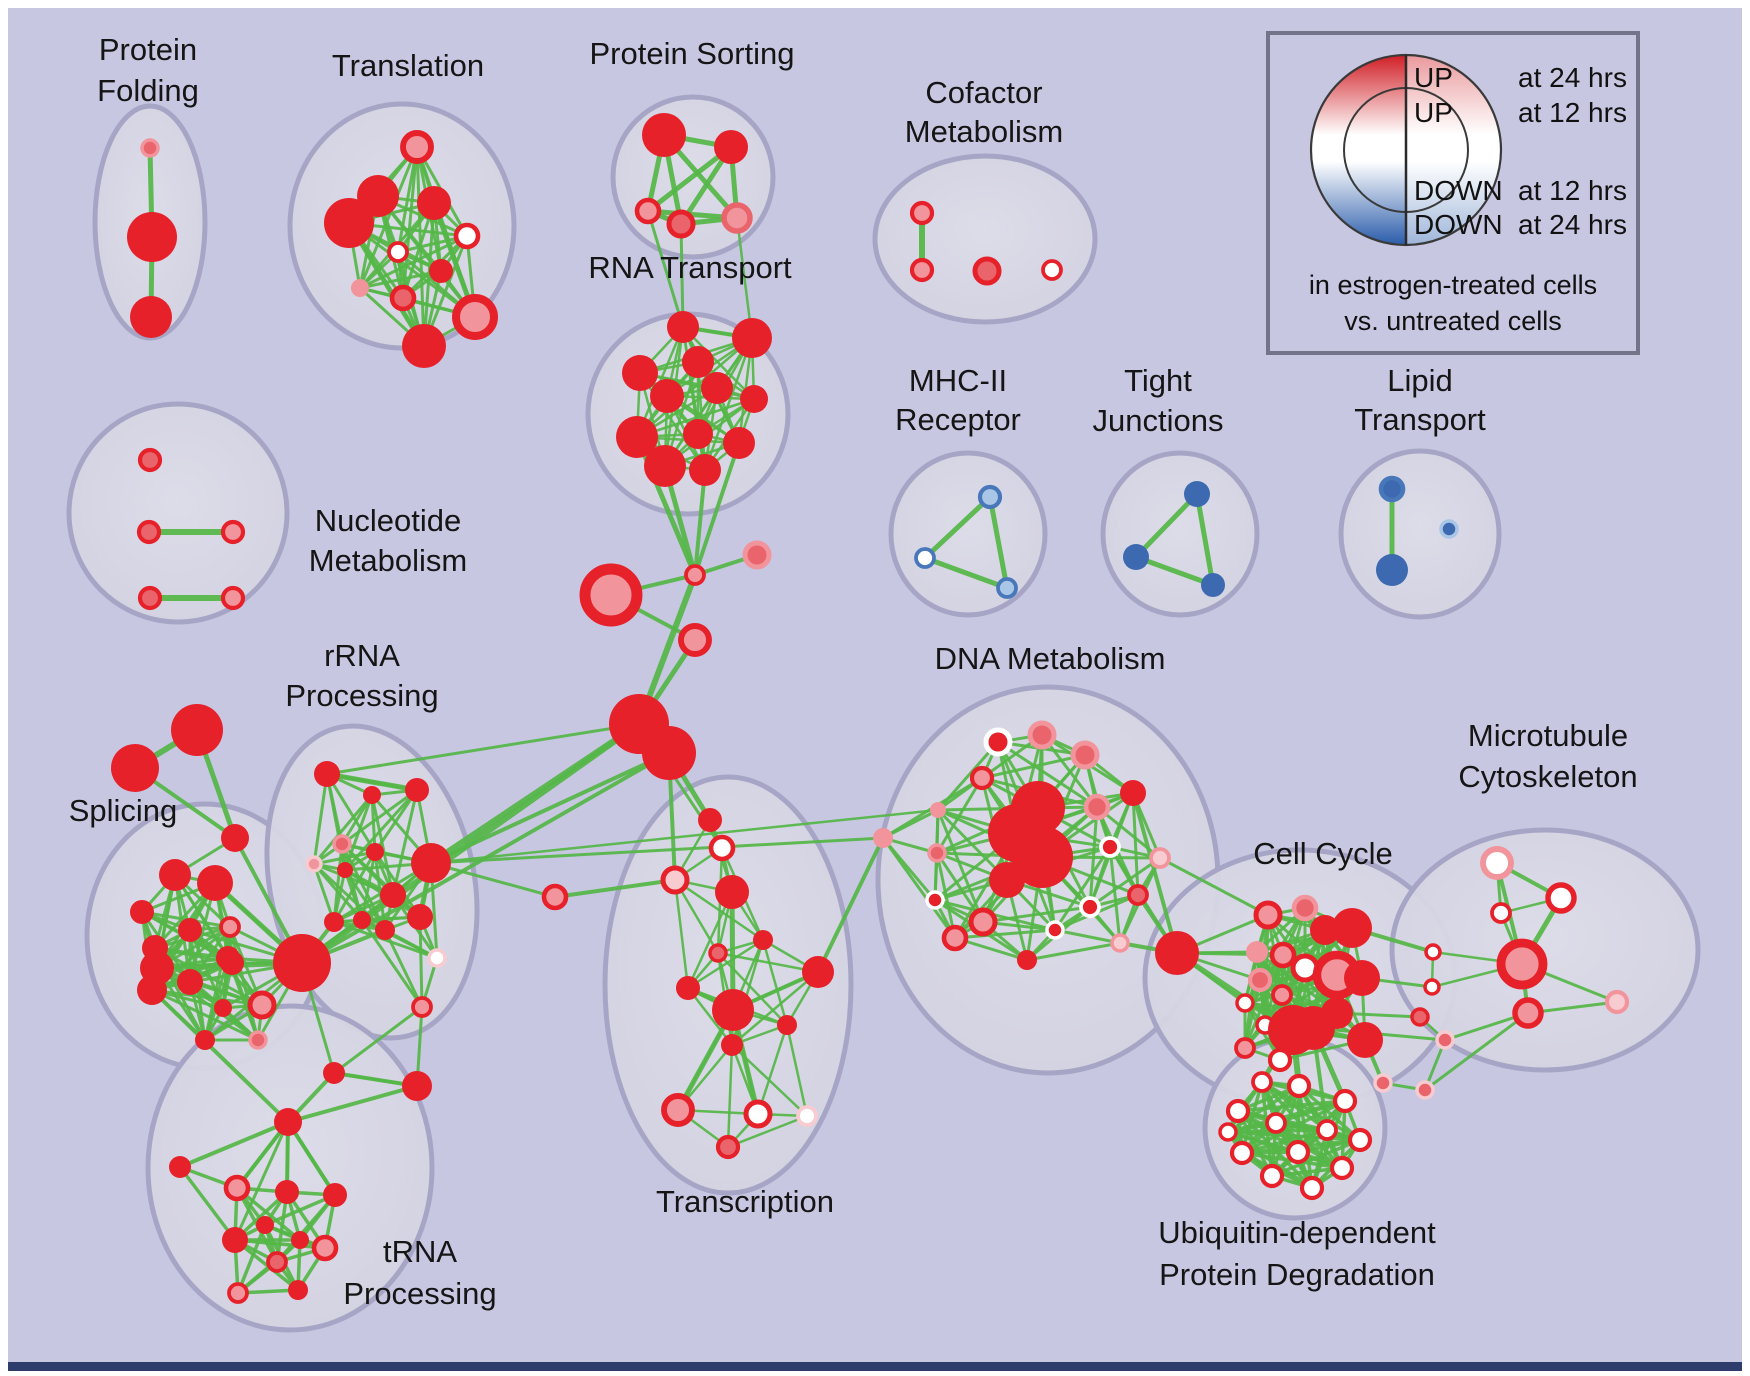  What do you see at coordinates (1323, 853) in the screenshot?
I see `cell-cycle-label-line-1: Cell Cycle` at bounding box center [1323, 853].